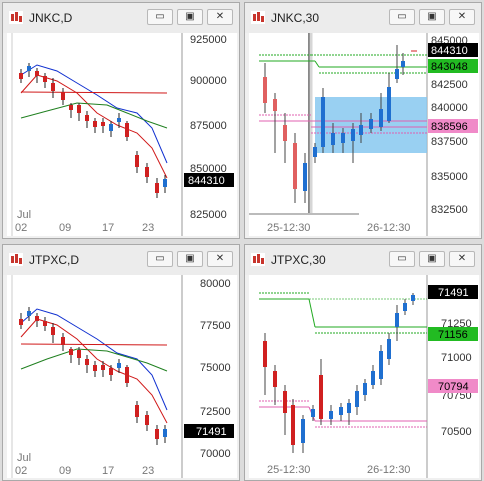 This screenshot has width=484, height=481. Describe the element at coordinates (363, 260) in the screenshot. I see `window-titlebar: JTPXC,30 ▭ ▣ ✕` at that location.